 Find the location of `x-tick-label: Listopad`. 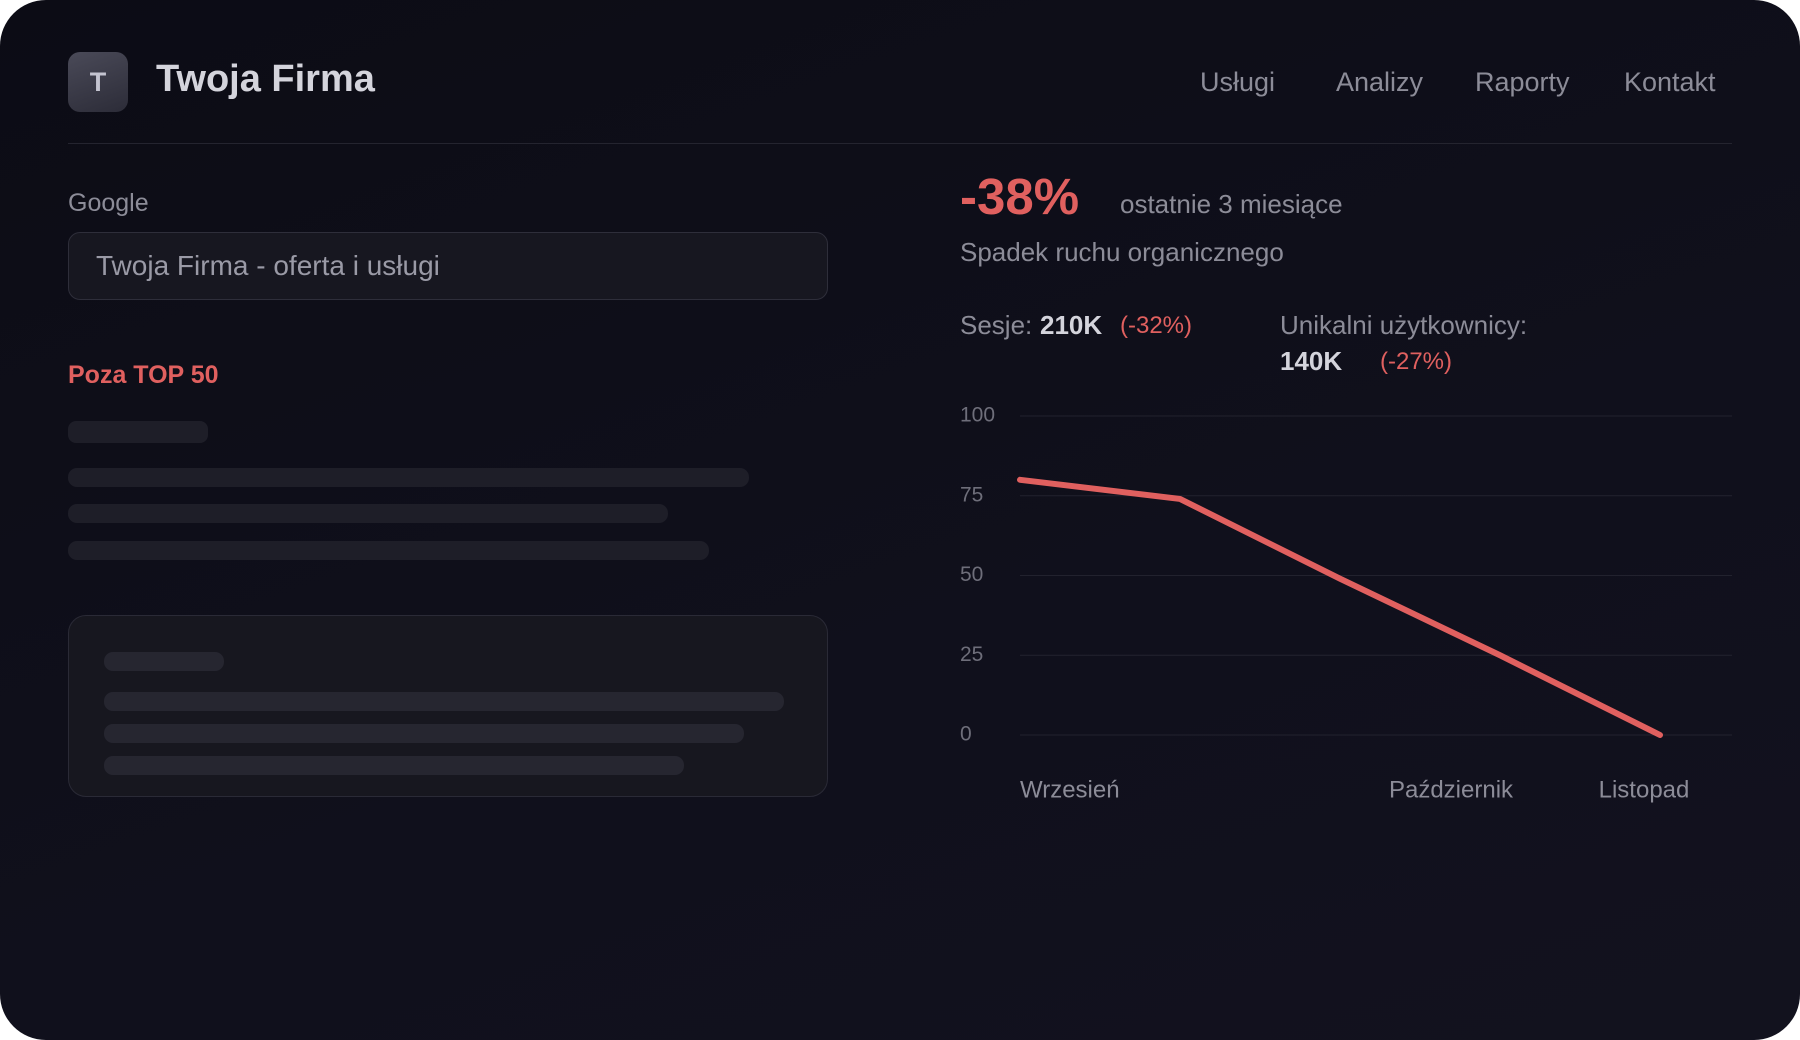

x-tick-label: Listopad is located at coordinates (1644, 789).